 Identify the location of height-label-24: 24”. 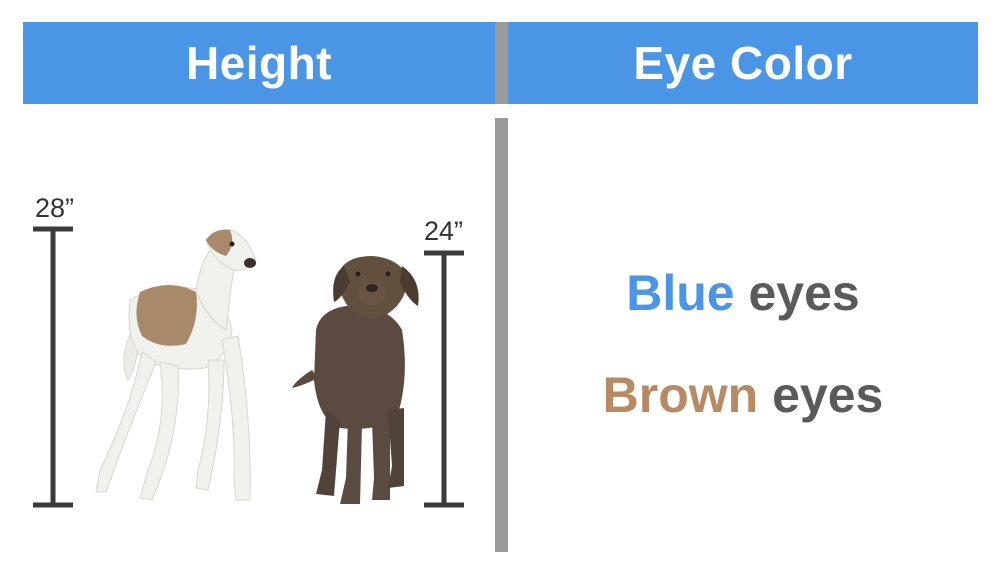
(444, 231).